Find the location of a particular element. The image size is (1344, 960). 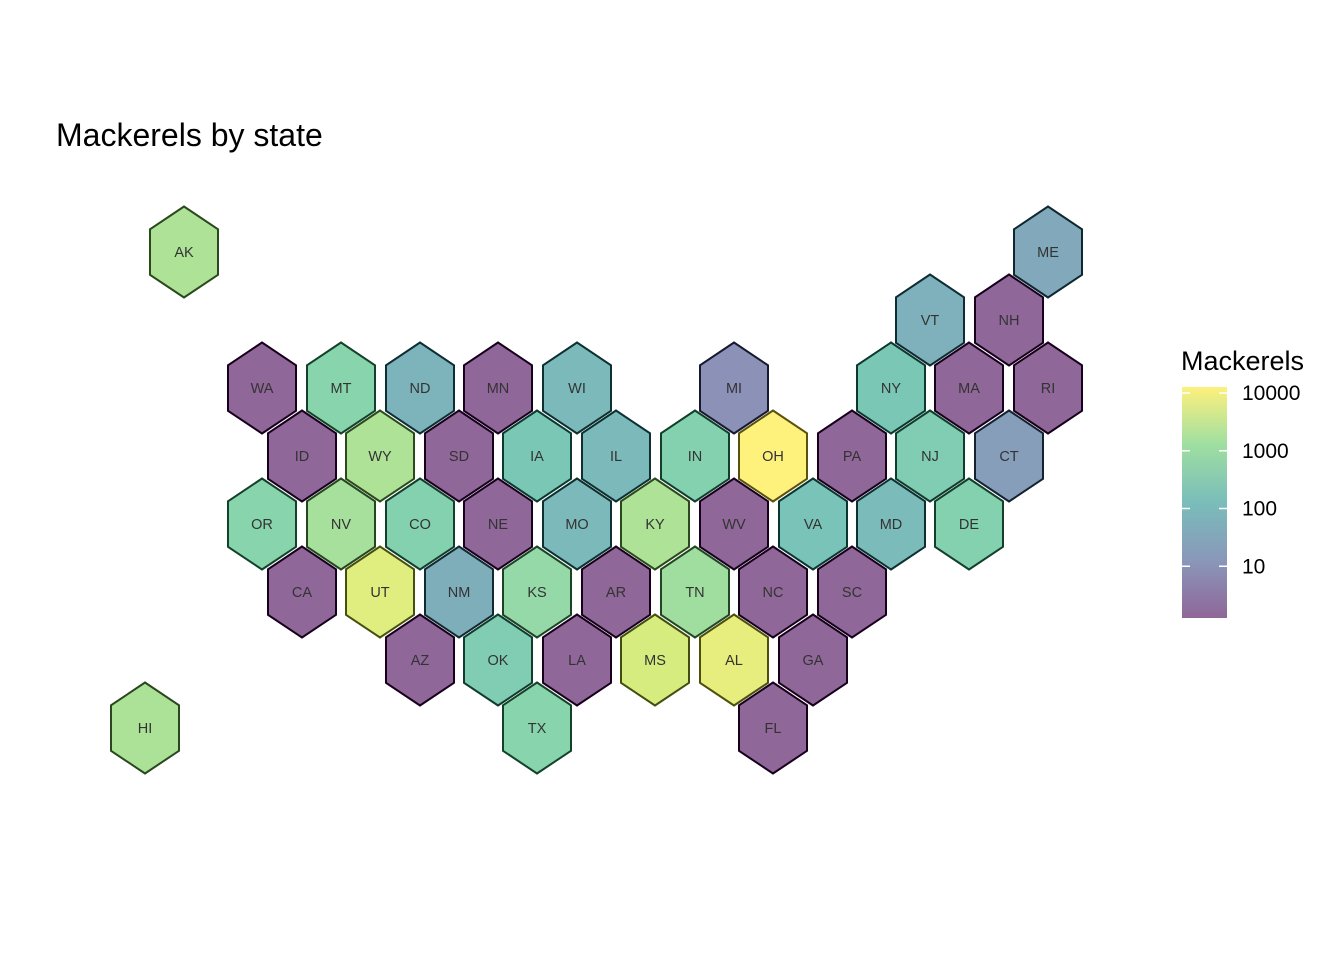

state-label: NE is located at coordinates (498, 525).